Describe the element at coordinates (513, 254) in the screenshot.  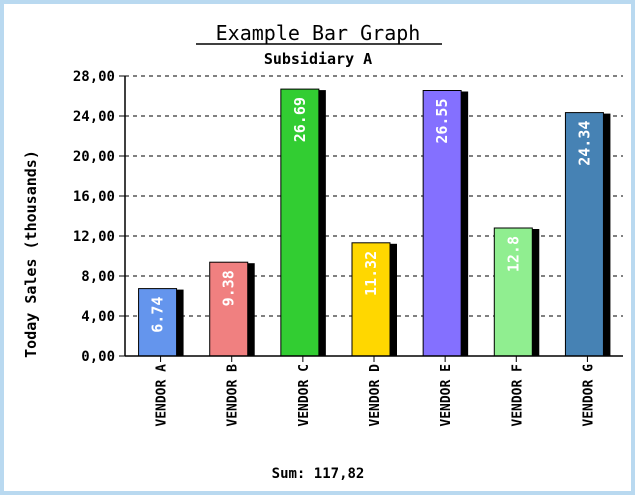
I see `bar-value-label: 12.8` at that location.